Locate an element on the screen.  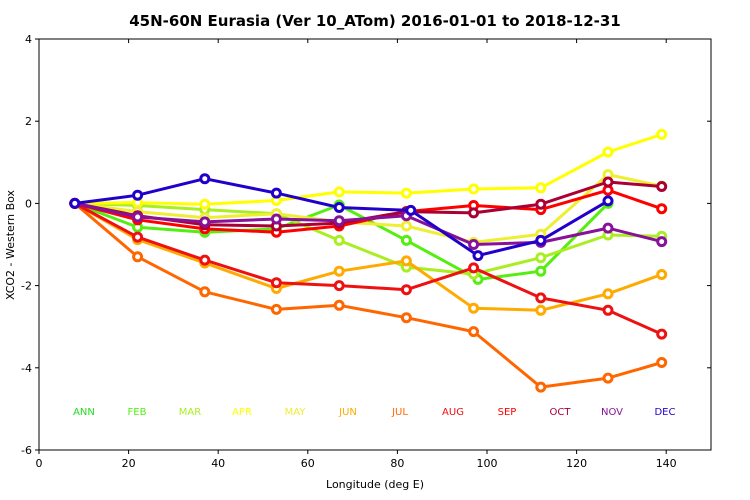
y-tick-label: -6 is located at coordinates (26, 450).